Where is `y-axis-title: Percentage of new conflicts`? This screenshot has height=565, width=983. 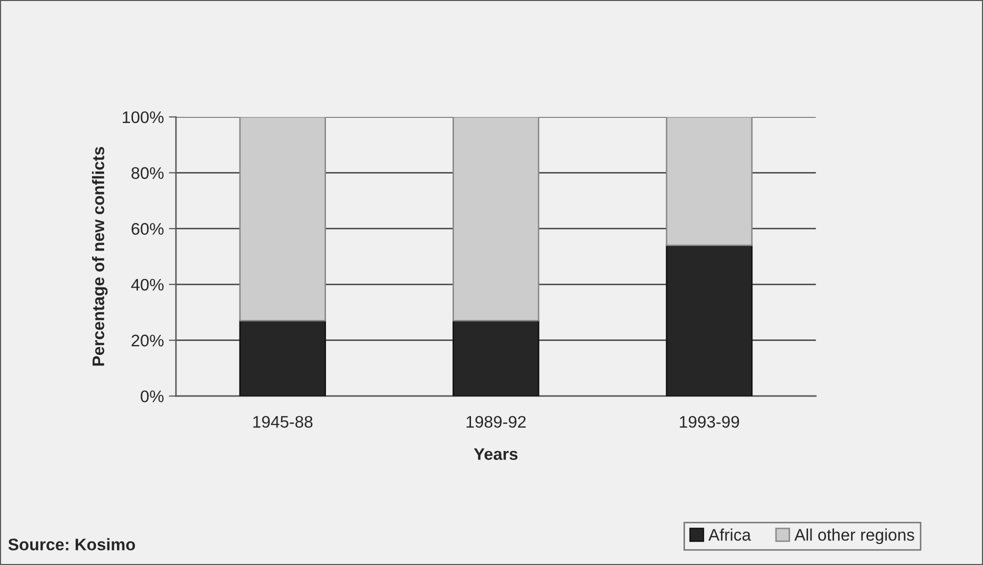
y-axis-title: Percentage of new conflicts is located at coordinates (100, 256).